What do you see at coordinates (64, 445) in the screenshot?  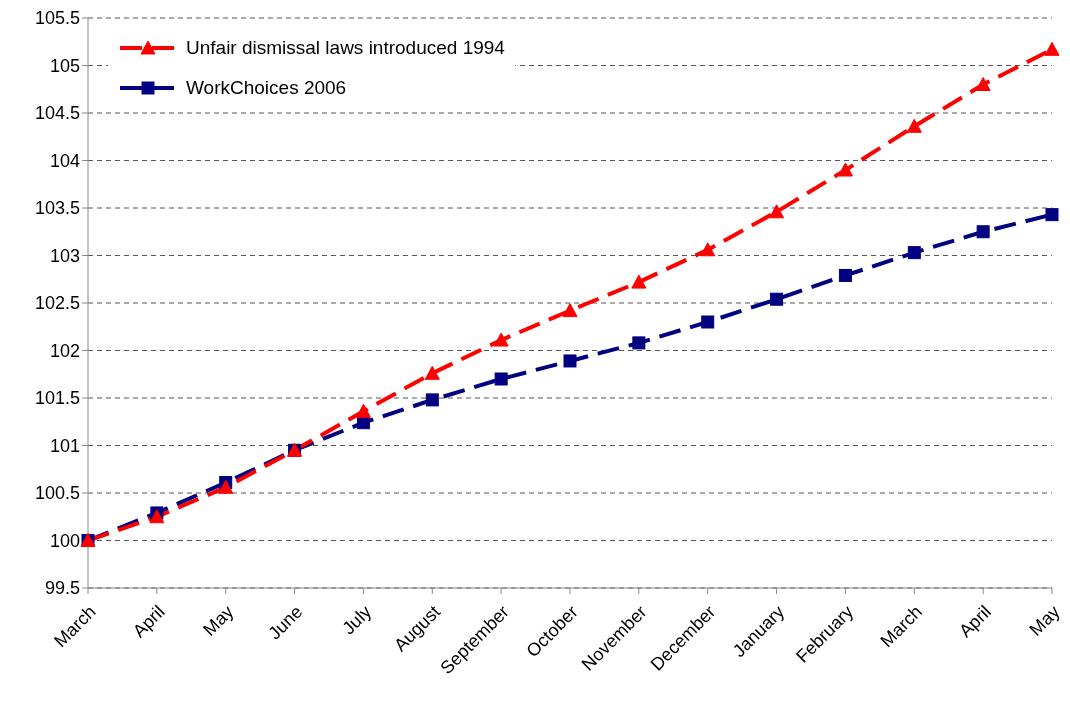 I see `y-tick-label: 101` at bounding box center [64, 445].